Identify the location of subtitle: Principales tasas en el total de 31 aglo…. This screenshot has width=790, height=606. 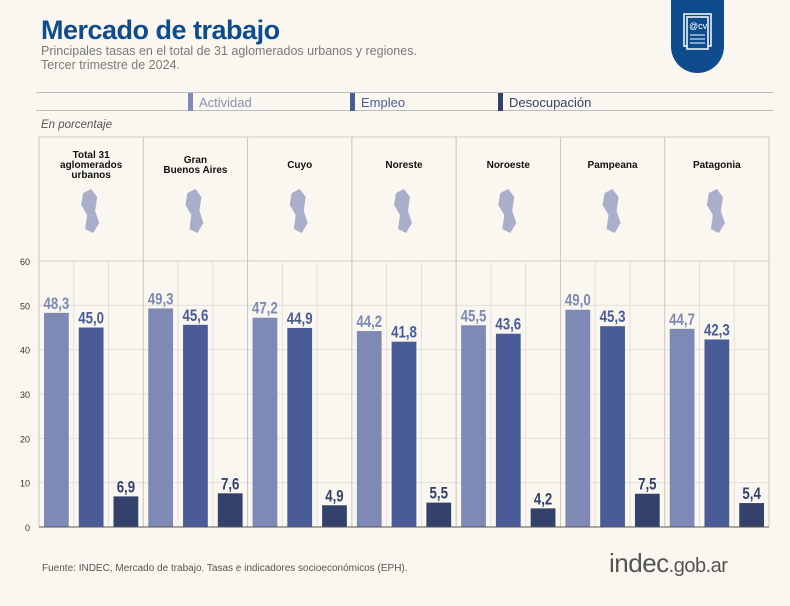
(229, 51).